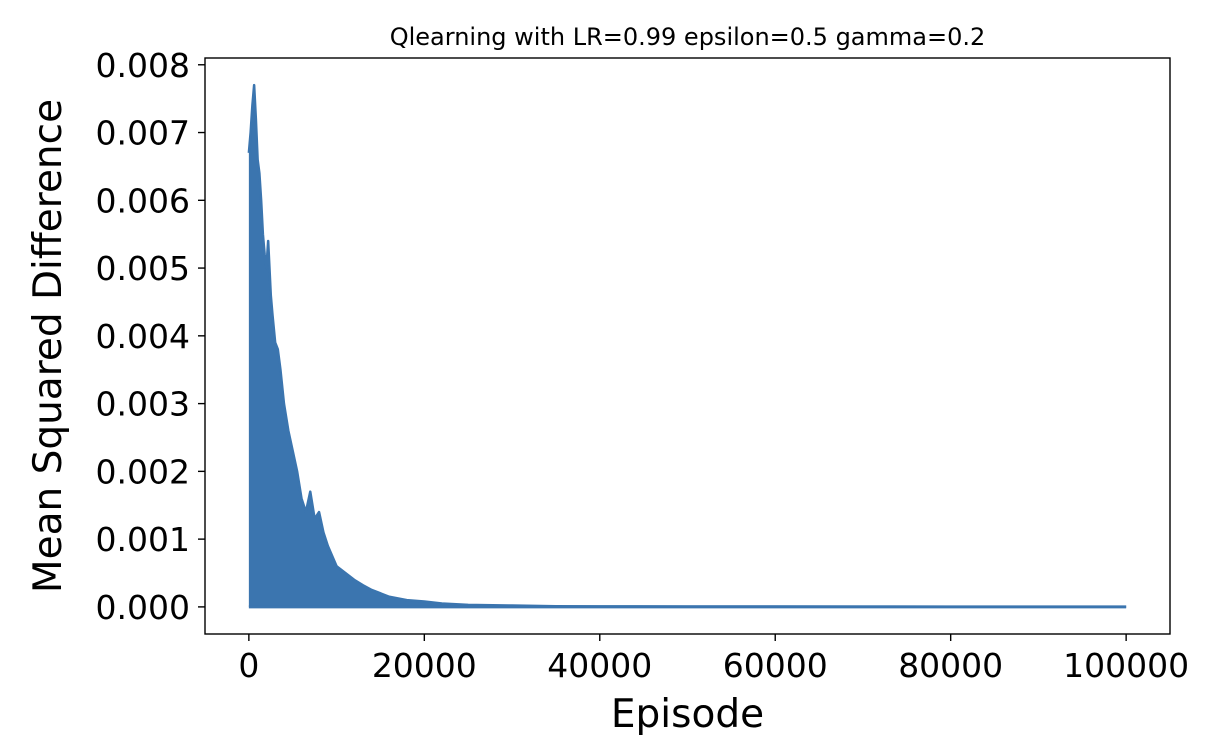 The height and width of the screenshot is (746, 1230). I want to click on x-tick-label: 60000, so click(775, 665).